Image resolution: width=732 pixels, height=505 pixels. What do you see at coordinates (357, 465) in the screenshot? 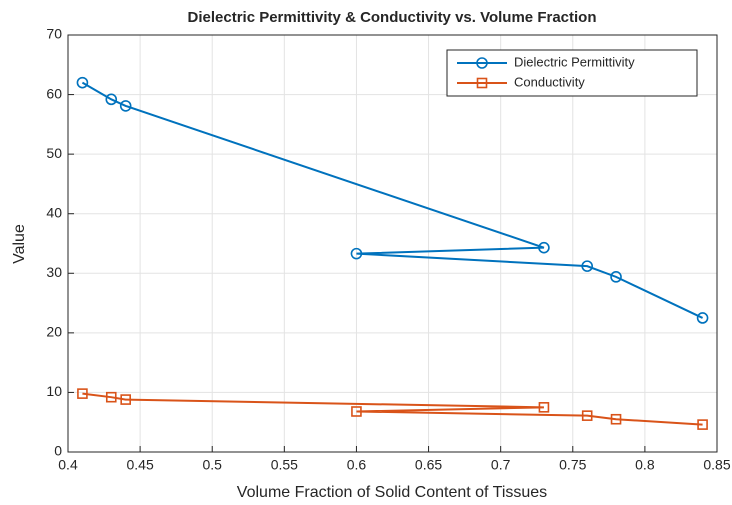
I see `x-tick-label: 0.6` at bounding box center [357, 465].